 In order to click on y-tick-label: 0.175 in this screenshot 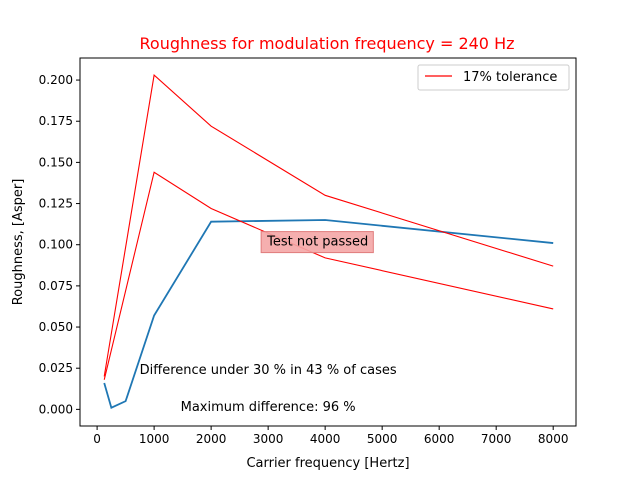, I will do `click(56, 121)`.